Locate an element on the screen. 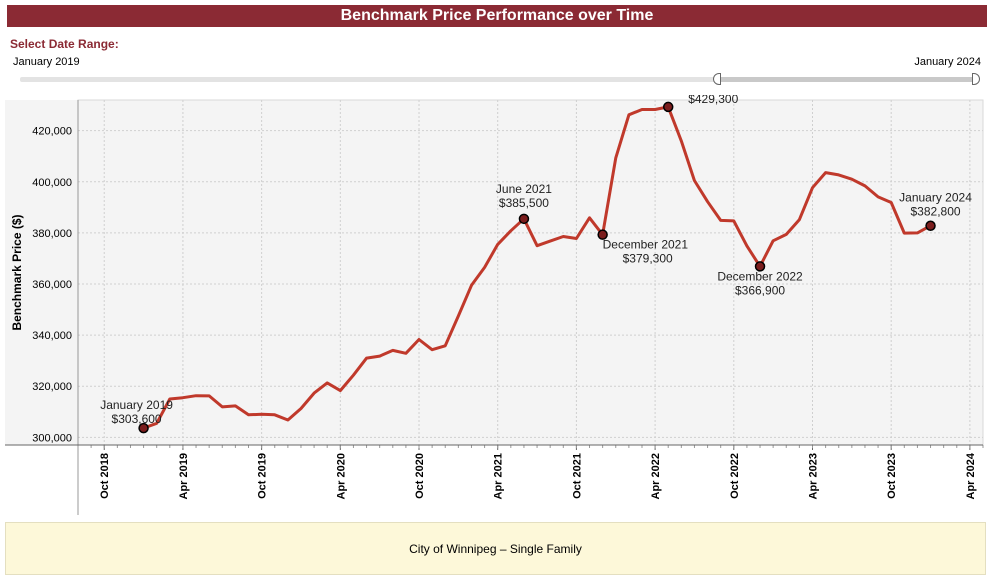  date-range-slider-track is located at coordinates (500, 79).